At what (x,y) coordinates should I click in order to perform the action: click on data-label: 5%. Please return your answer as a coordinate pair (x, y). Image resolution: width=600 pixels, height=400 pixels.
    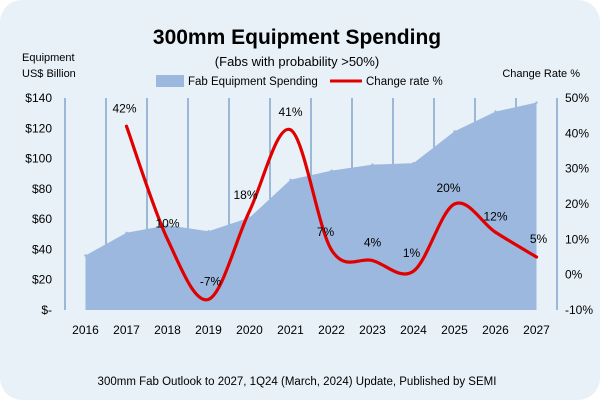
    Looking at the image, I should click on (539, 239).